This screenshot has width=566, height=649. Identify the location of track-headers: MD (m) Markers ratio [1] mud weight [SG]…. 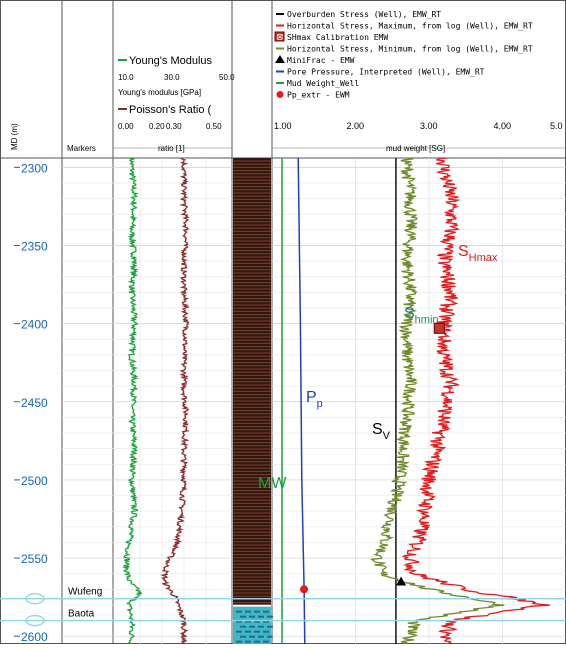
(227, 104).